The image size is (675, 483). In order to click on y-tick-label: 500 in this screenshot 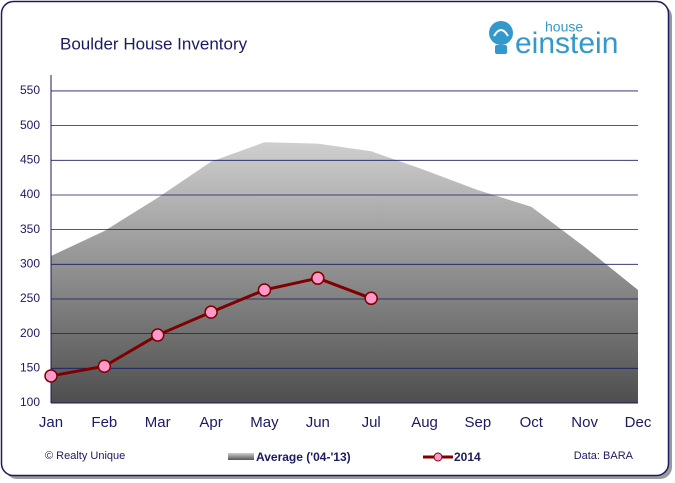, I will do `click(30, 125)`.